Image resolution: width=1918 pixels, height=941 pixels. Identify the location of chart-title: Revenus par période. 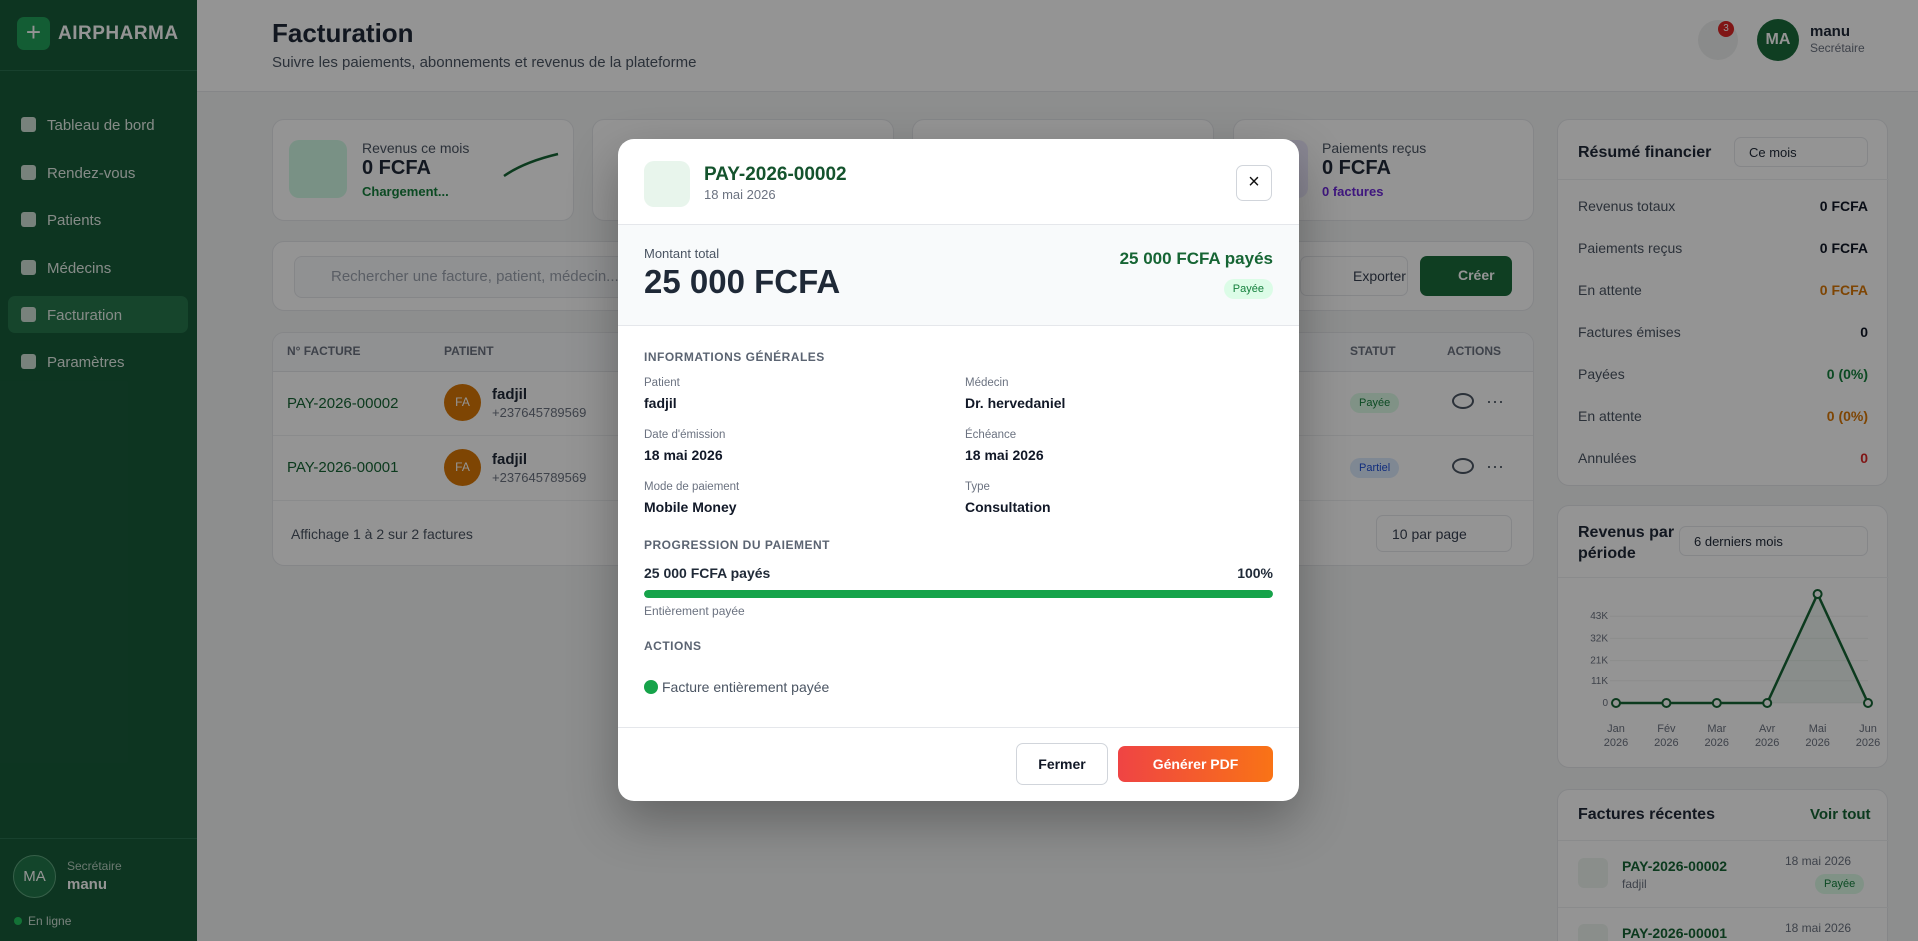
(1626, 543).